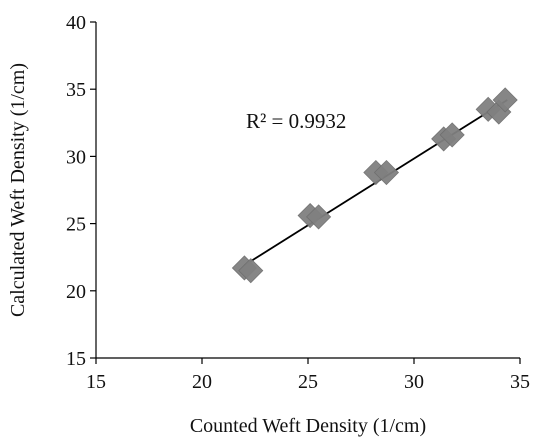  What do you see at coordinates (308, 426) in the screenshot?
I see `x-axis-title: Counted Weft Density (1/cm)` at bounding box center [308, 426].